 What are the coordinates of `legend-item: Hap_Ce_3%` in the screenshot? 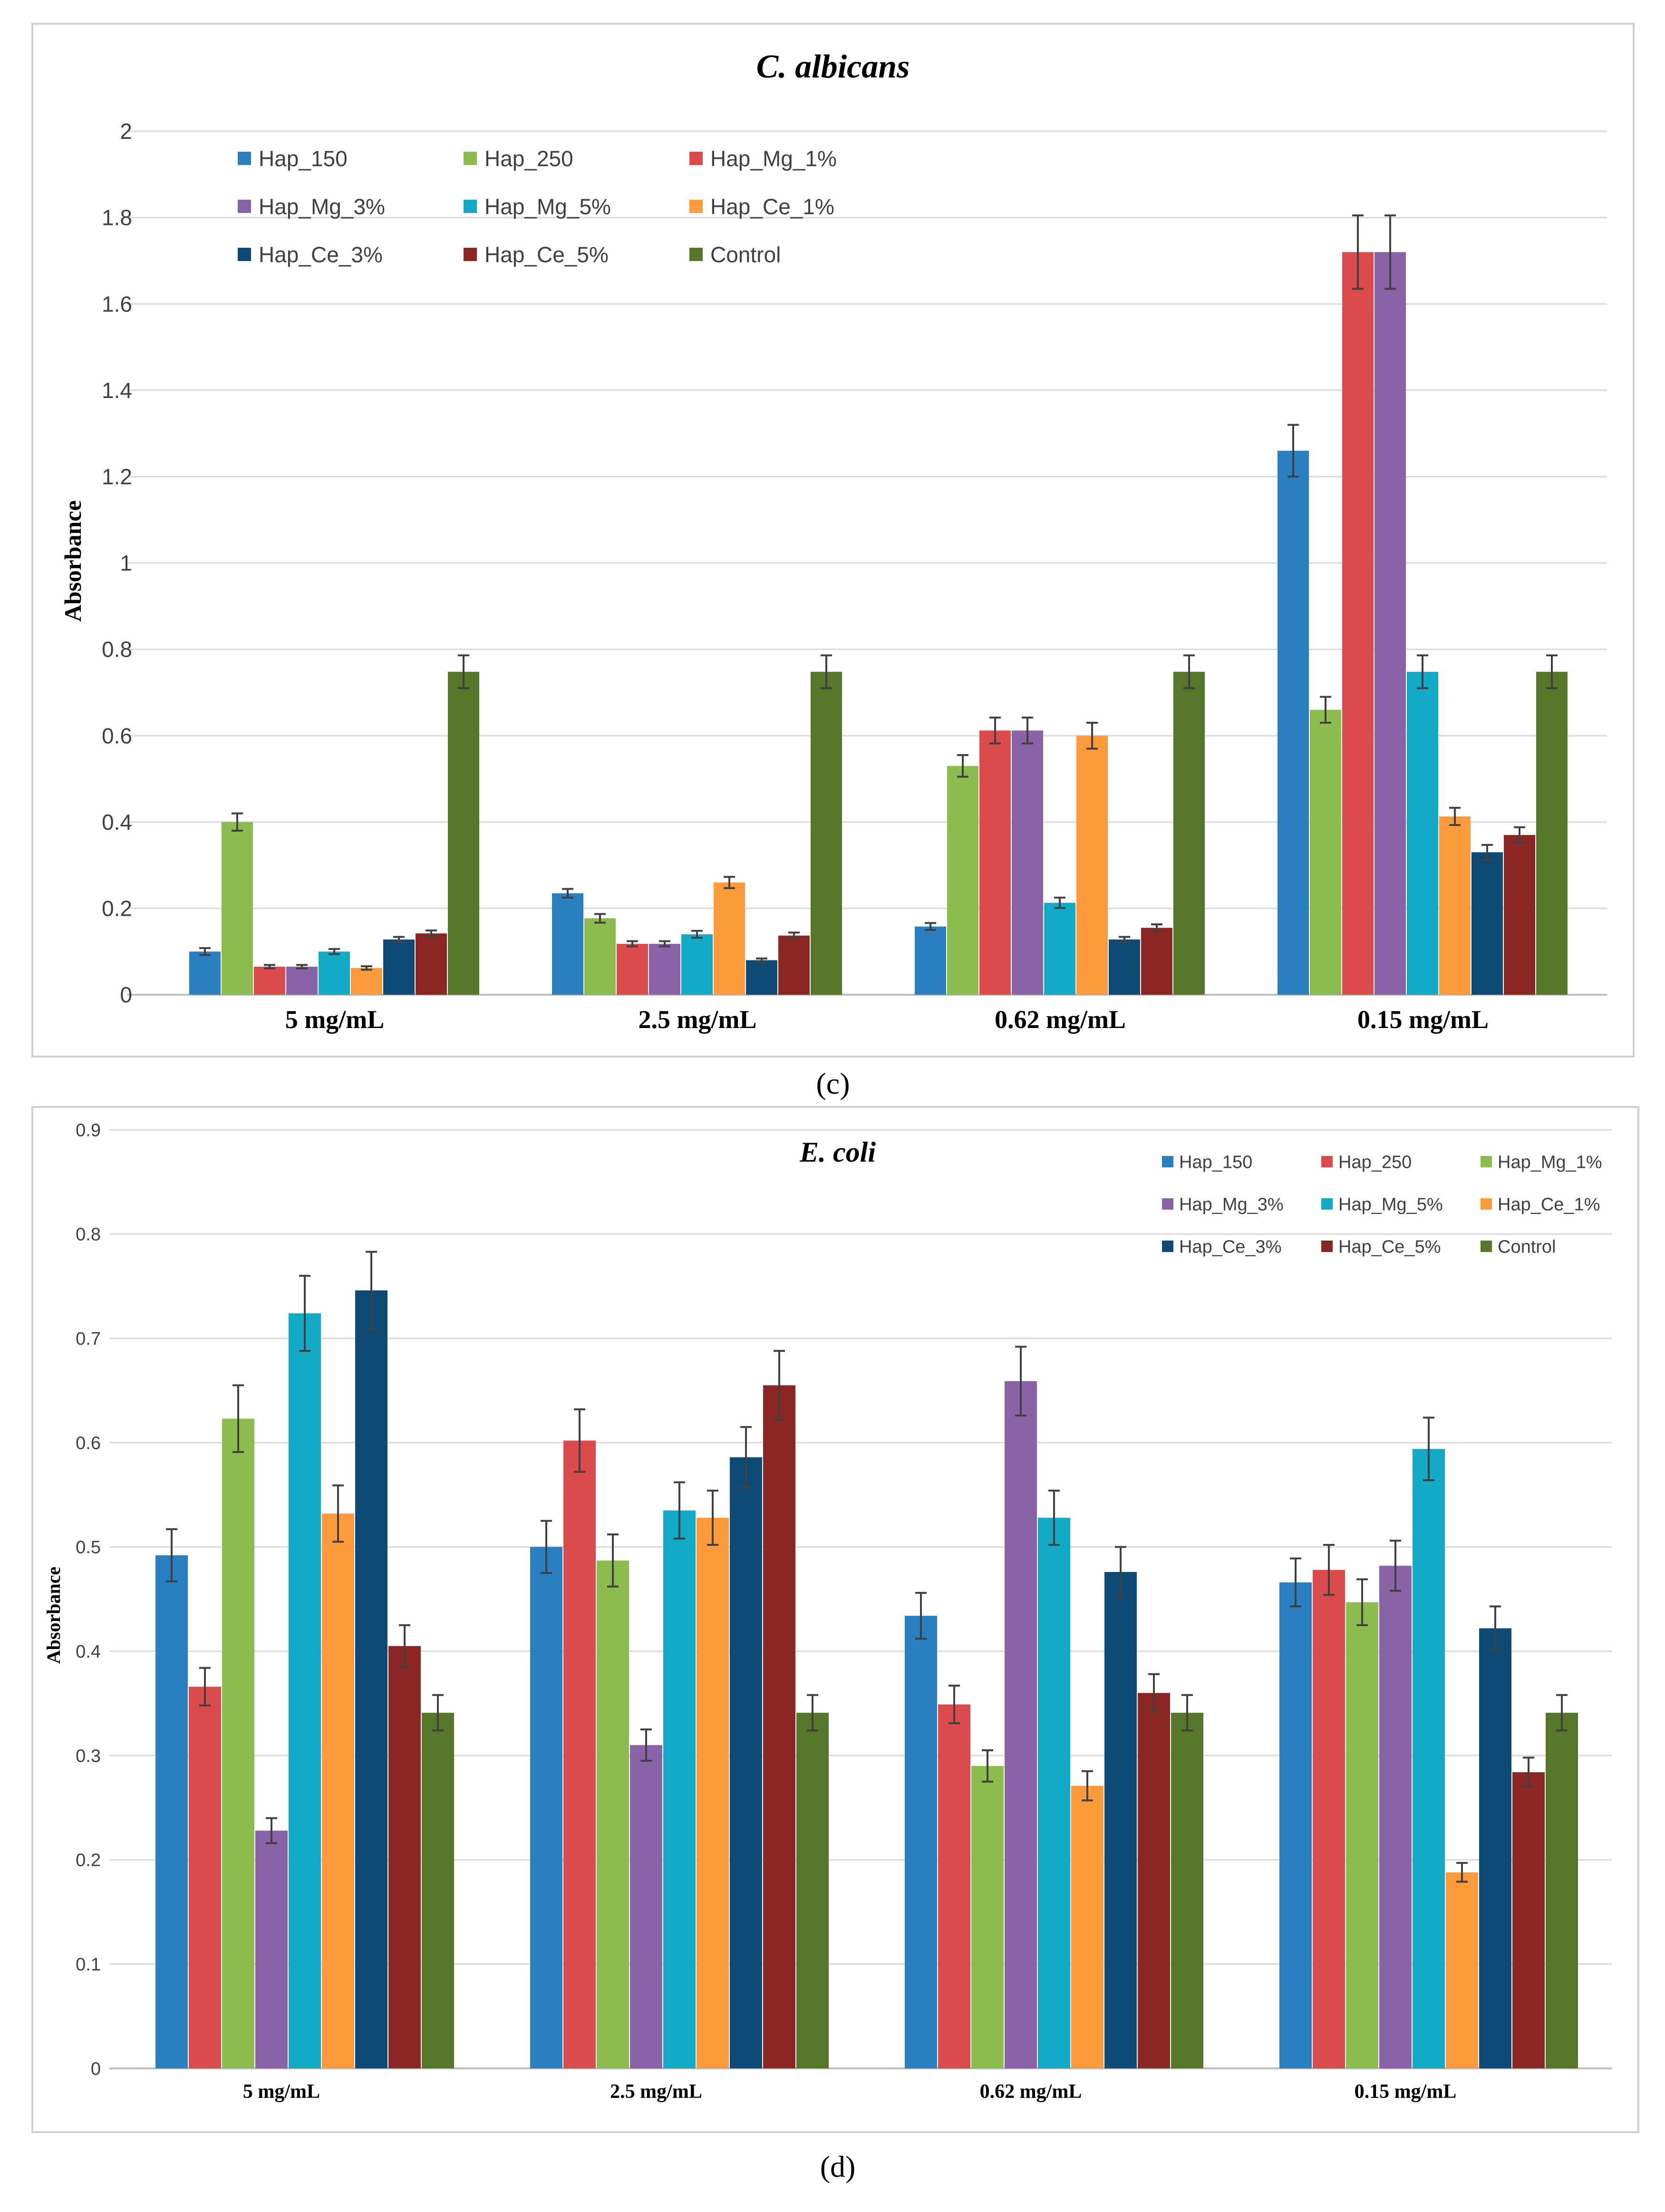 It's located at (1221, 1247).